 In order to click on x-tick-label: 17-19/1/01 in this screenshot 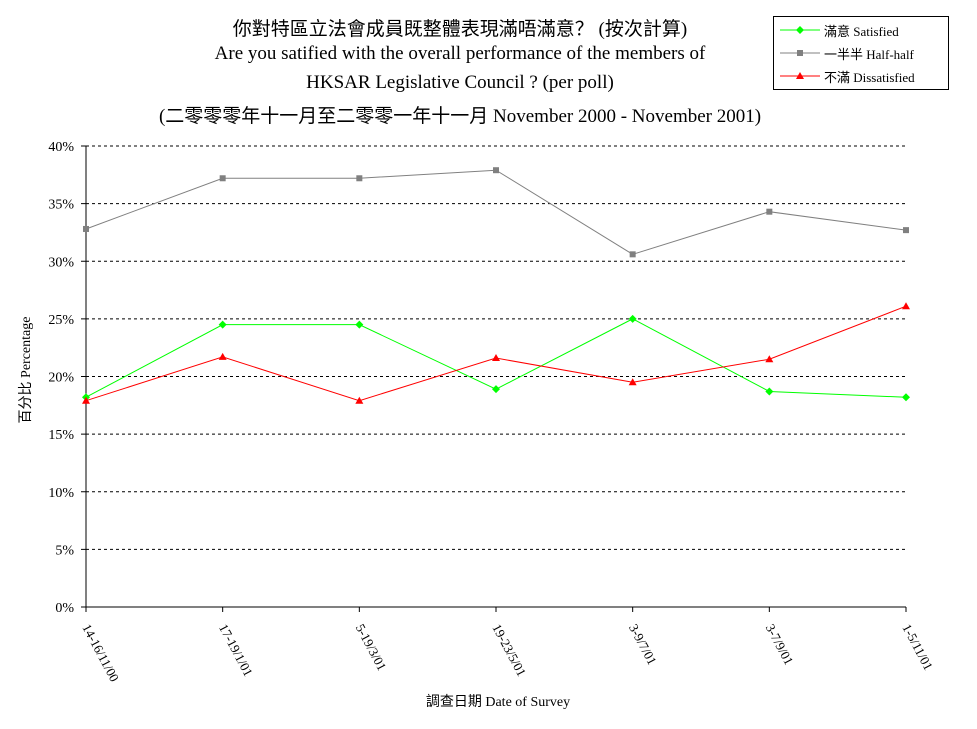, I will do `click(236, 649)`.